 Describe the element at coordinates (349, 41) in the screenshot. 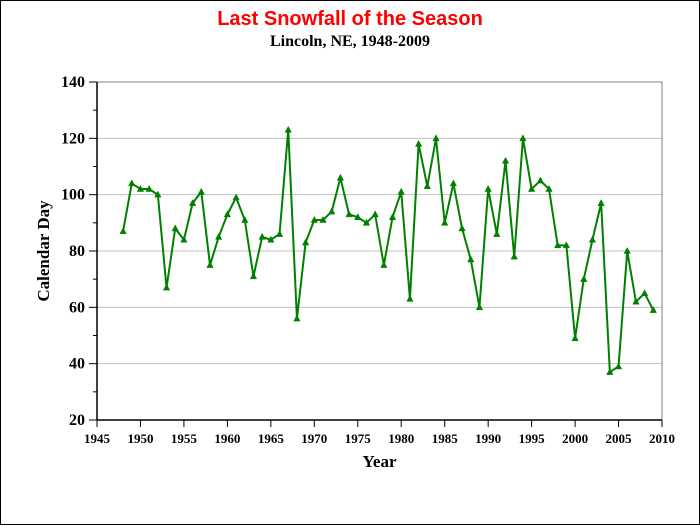

I see `chart-subtitle: Lincoln, NE, 1948-2009` at that location.